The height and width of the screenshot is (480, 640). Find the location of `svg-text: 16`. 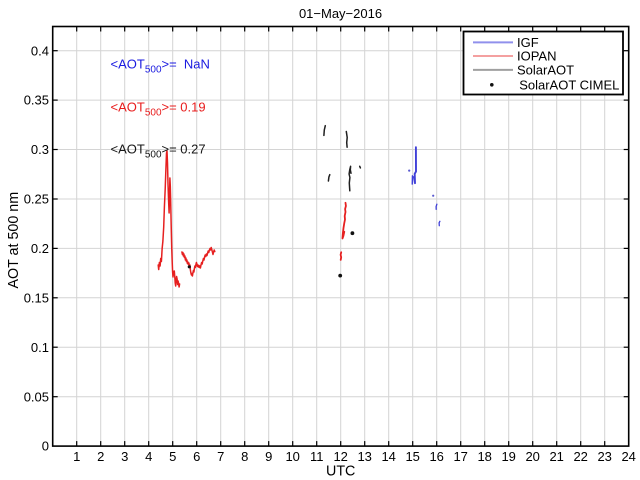

svg-text: 16 is located at coordinates (436, 456).